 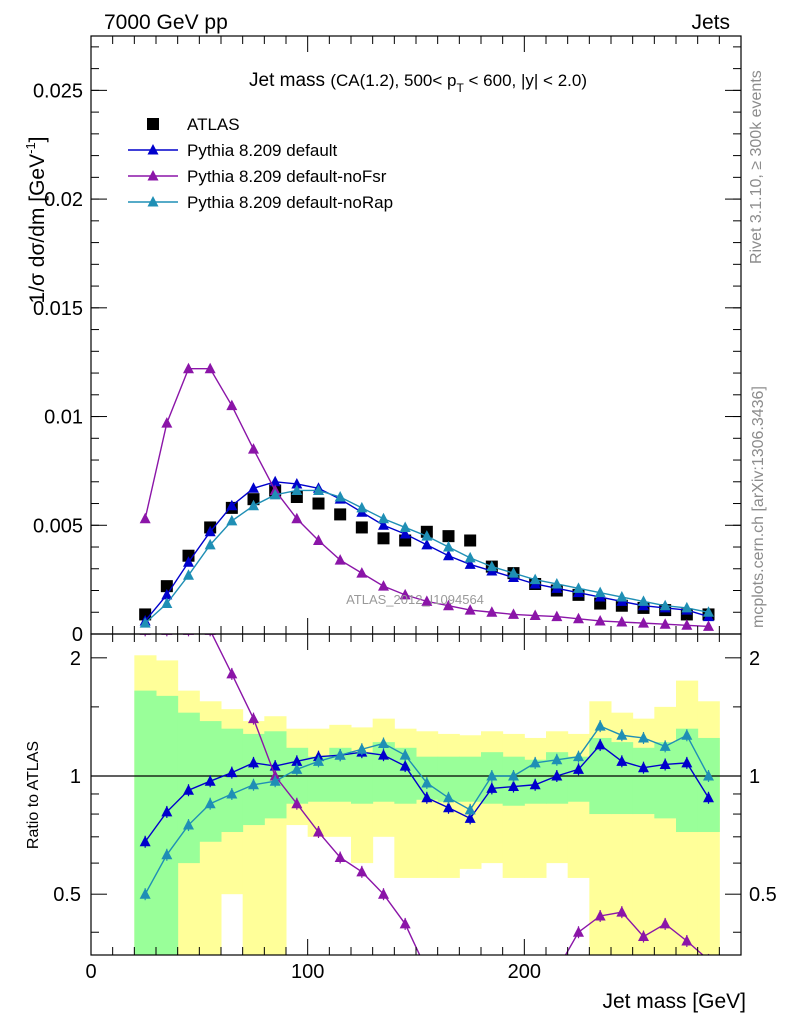 I want to click on ylabel-sup: -1, so click(x=30, y=148).